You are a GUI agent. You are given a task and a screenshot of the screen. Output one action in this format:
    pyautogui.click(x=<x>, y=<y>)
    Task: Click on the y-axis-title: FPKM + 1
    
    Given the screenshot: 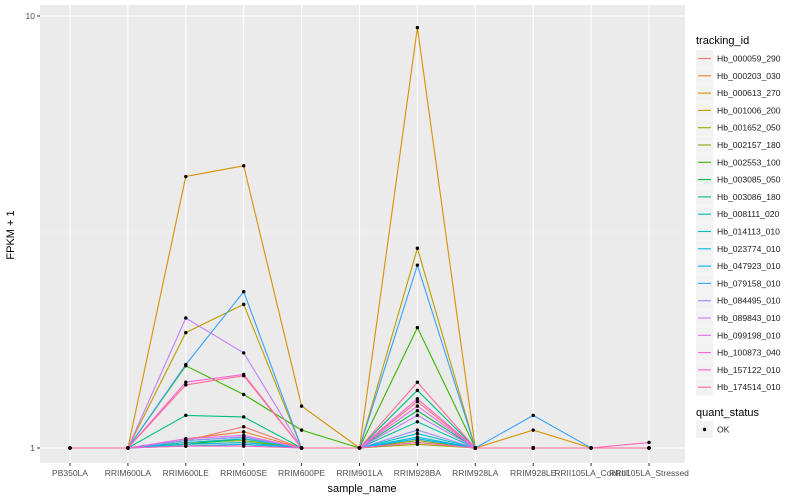 What is the action you would take?
    pyautogui.click(x=11, y=234)
    